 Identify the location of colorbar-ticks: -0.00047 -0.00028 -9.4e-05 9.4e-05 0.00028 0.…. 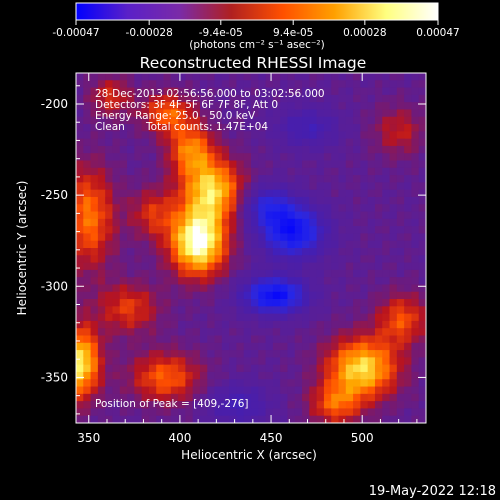
(256, 29).